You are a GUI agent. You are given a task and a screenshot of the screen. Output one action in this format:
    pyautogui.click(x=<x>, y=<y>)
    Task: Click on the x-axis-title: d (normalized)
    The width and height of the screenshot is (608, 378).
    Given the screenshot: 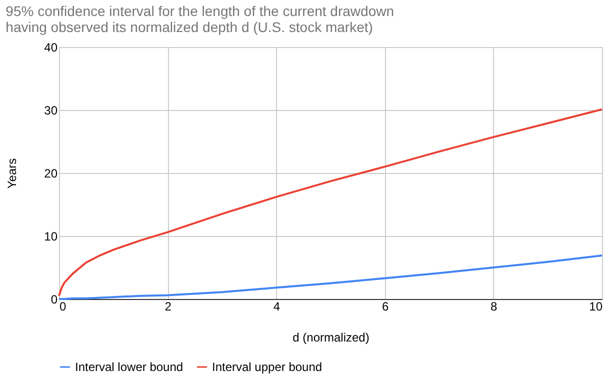 What is the action you would take?
    pyautogui.click(x=331, y=337)
    